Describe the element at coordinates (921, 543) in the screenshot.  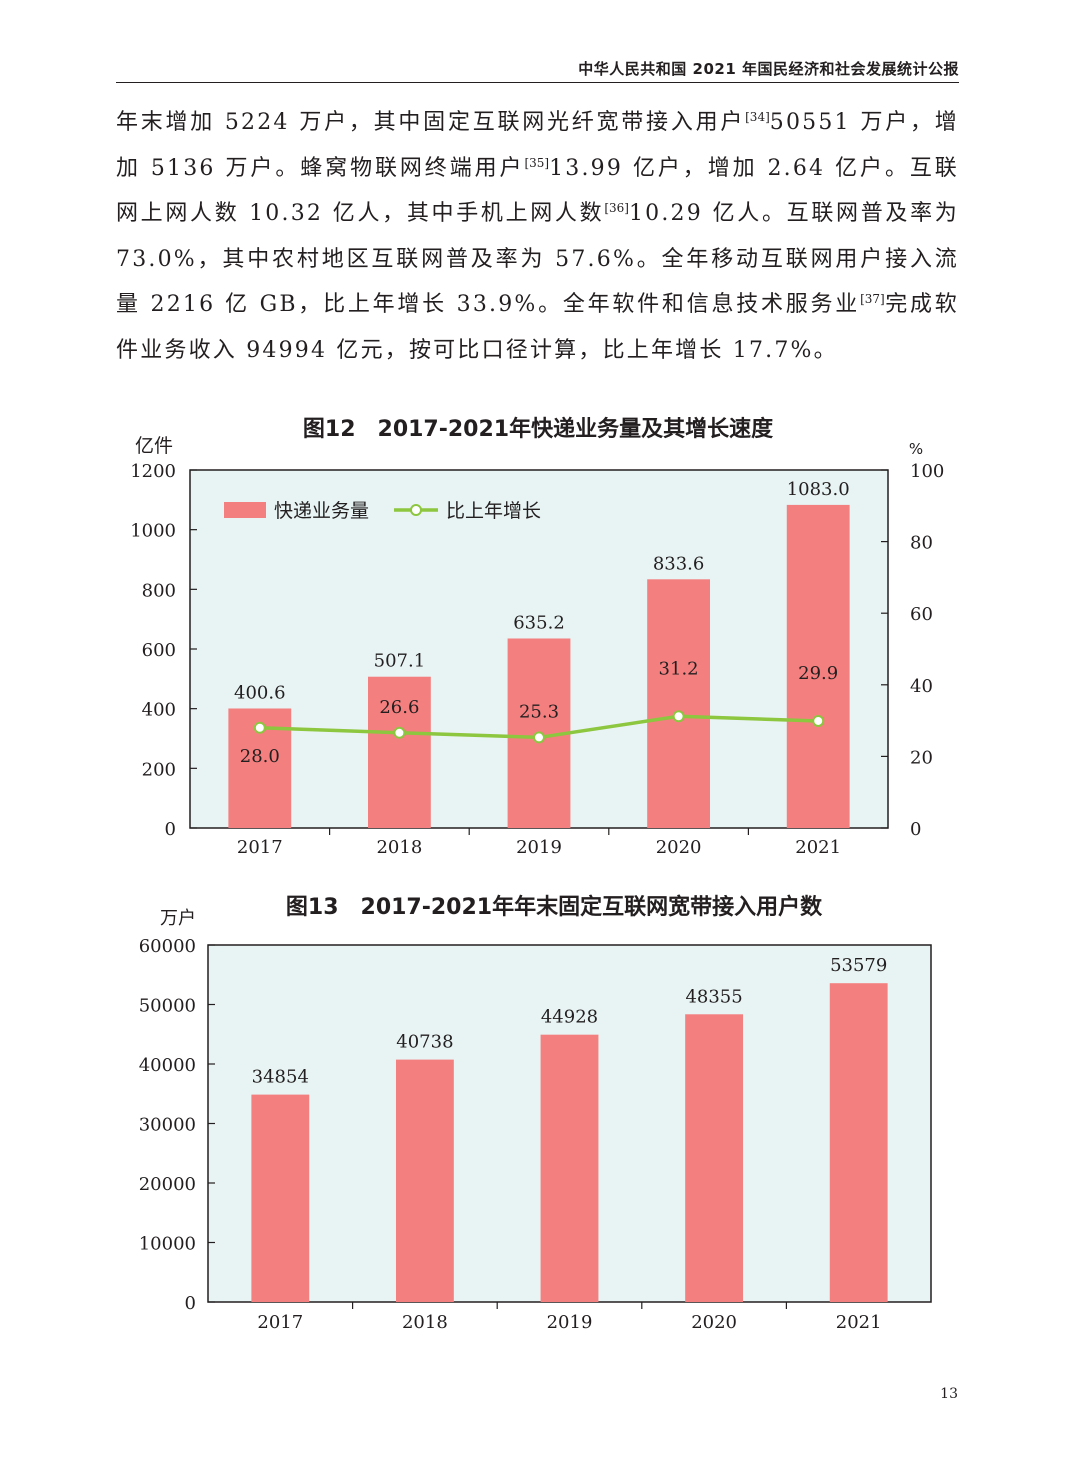
I see `y2-tick-label: 80` at that location.